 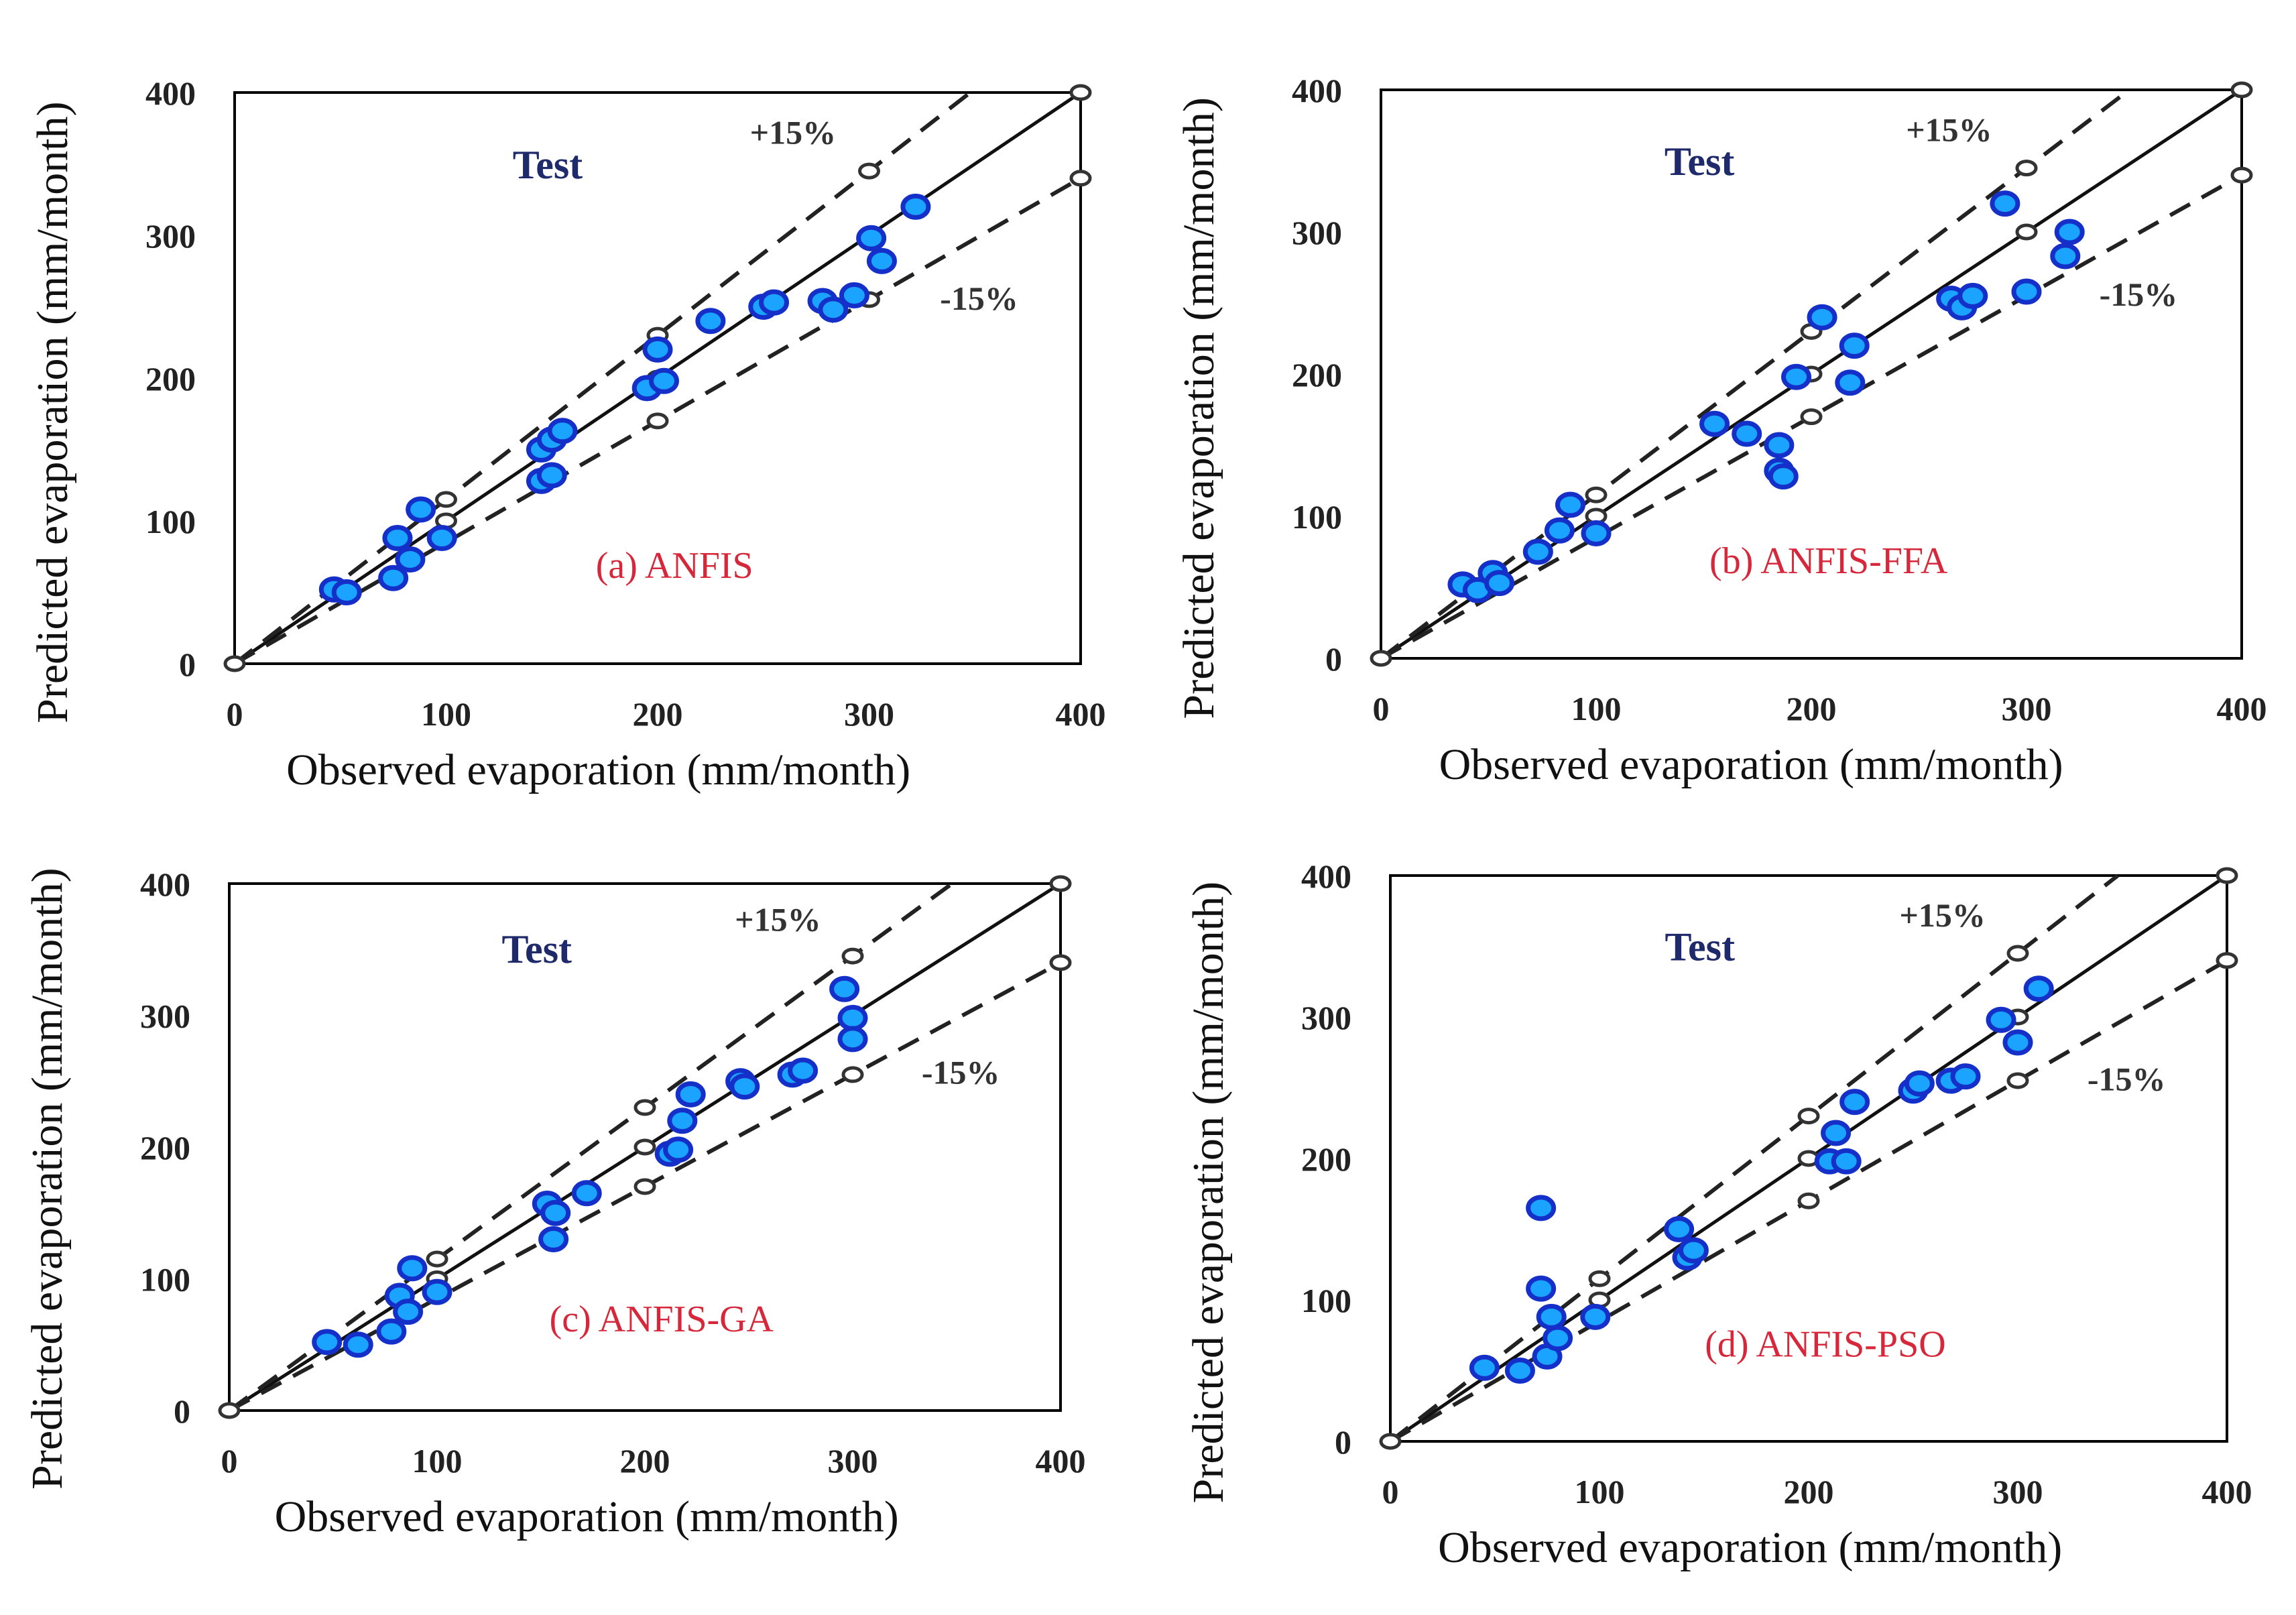 I want to click on model-label: (a) ANFIS, so click(x=674, y=566).